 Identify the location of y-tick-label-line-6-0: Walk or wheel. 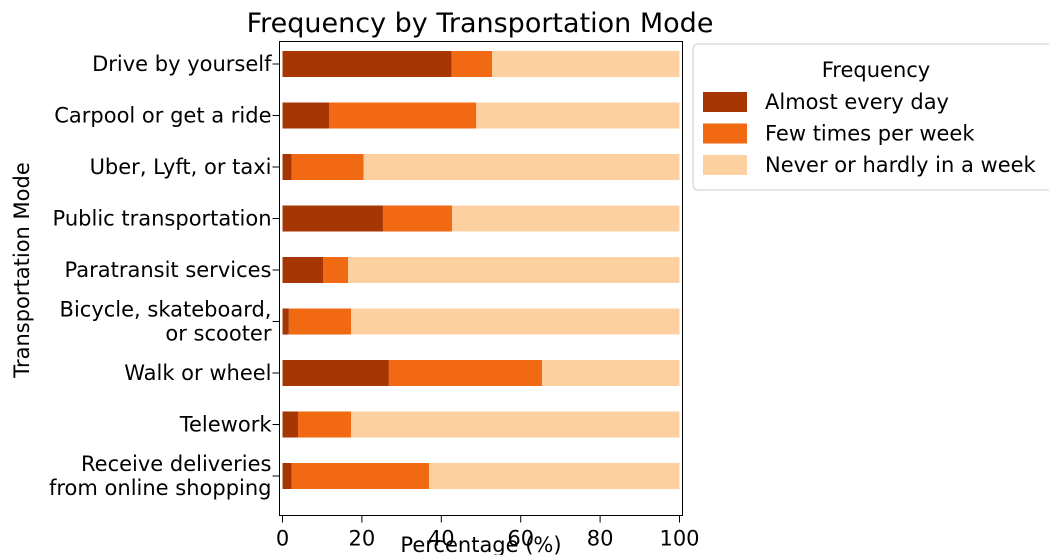
(197, 373).